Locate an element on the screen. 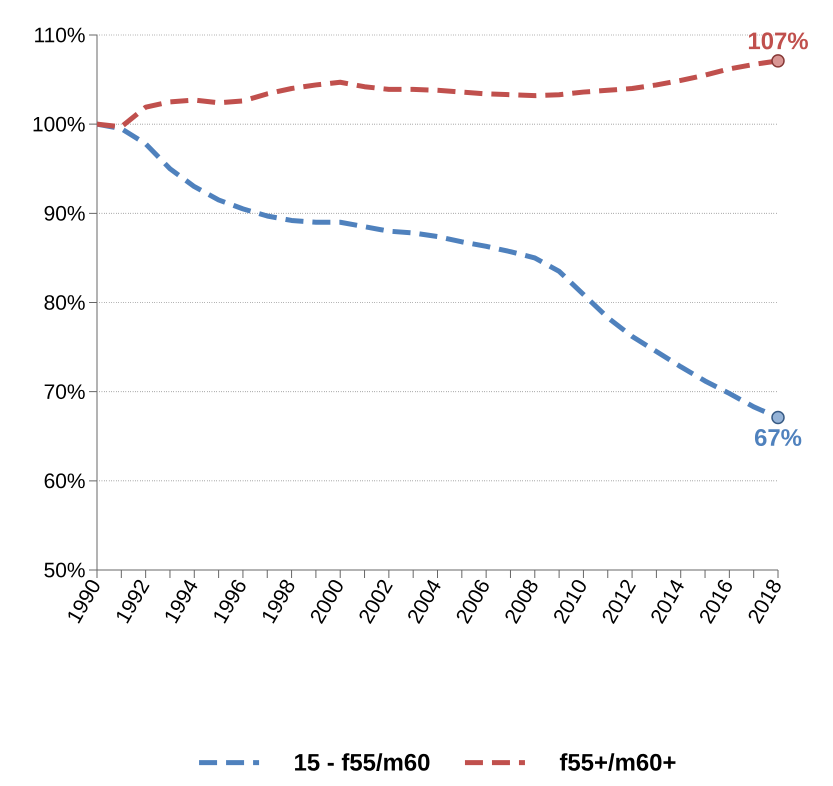  y-tick-label: 80% is located at coordinates (64, 302).